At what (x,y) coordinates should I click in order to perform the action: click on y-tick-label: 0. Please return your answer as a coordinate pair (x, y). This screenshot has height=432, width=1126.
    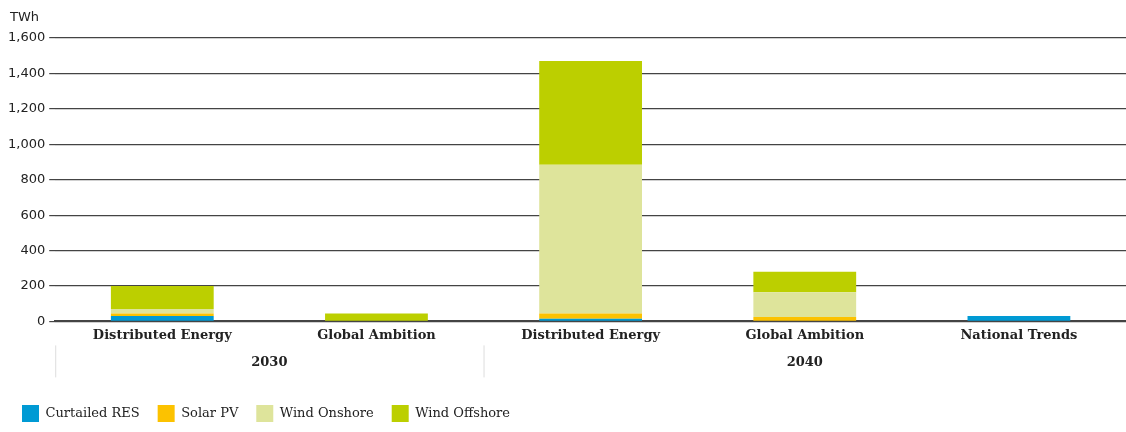
    Looking at the image, I should click on (41, 320).